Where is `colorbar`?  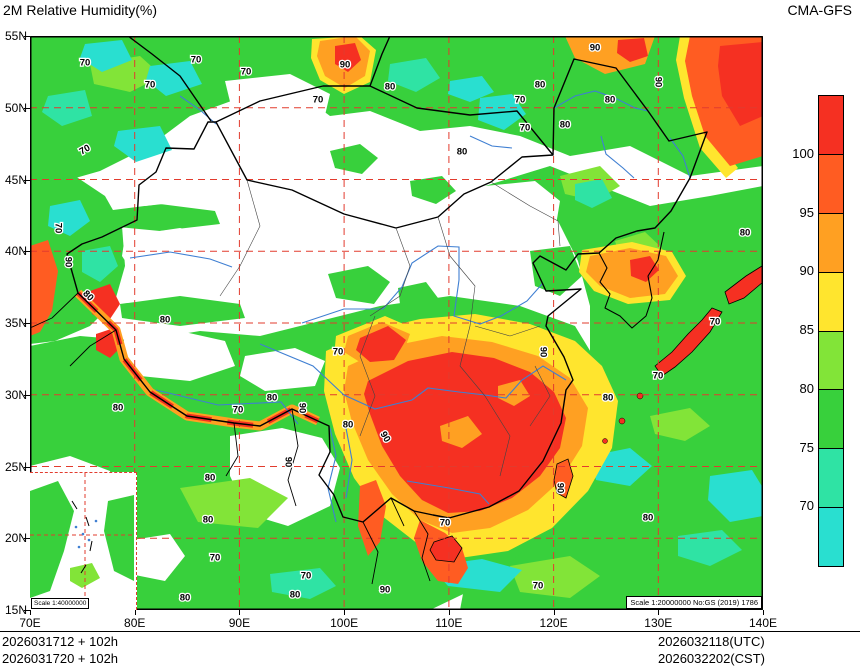
colorbar is located at coordinates (831, 331).